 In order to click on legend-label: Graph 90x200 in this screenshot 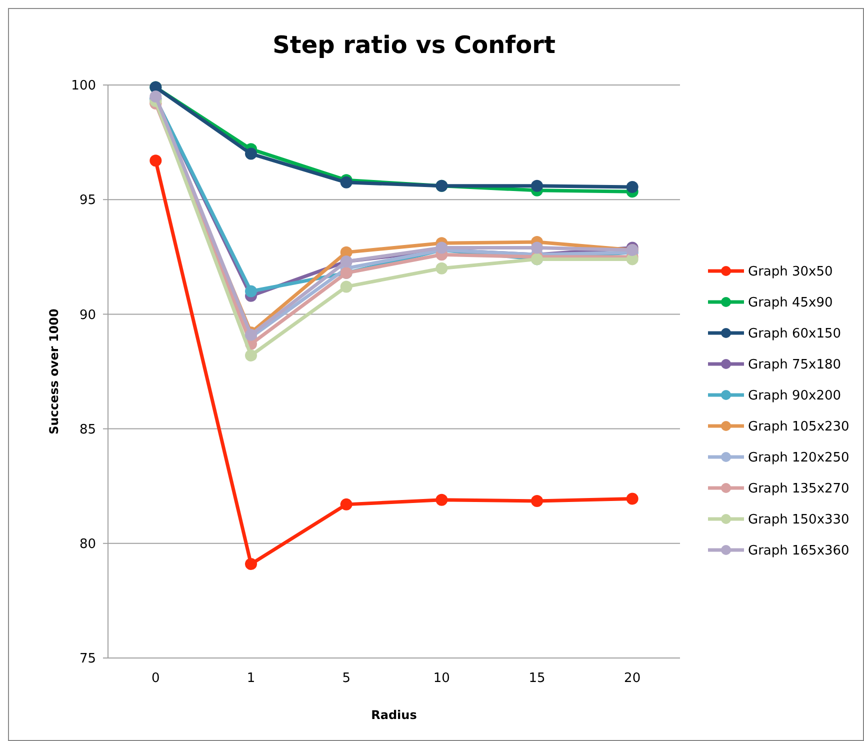, I will do `click(795, 396)`.